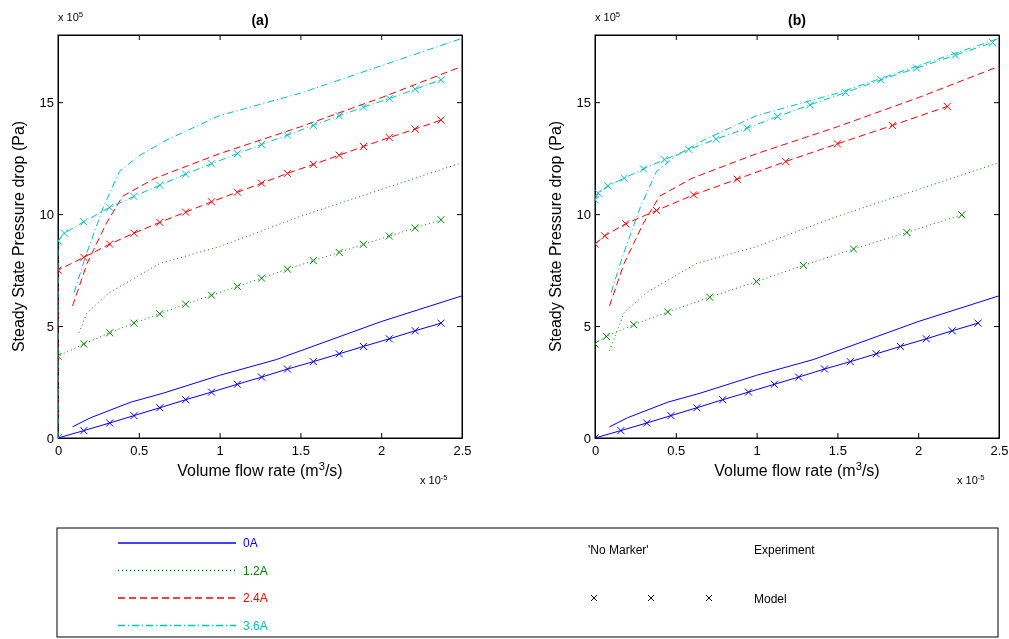 The image size is (1009, 639). What do you see at coordinates (255, 625) in the screenshot?
I see `text: 3.6A` at bounding box center [255, 625].